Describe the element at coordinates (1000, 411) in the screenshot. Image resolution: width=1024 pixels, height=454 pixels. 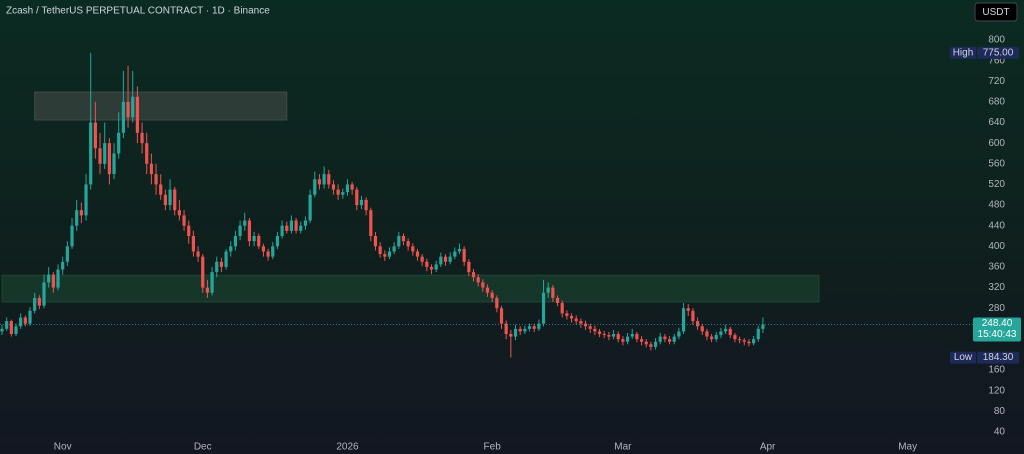
I see `y-tick-label: 80` at that location.